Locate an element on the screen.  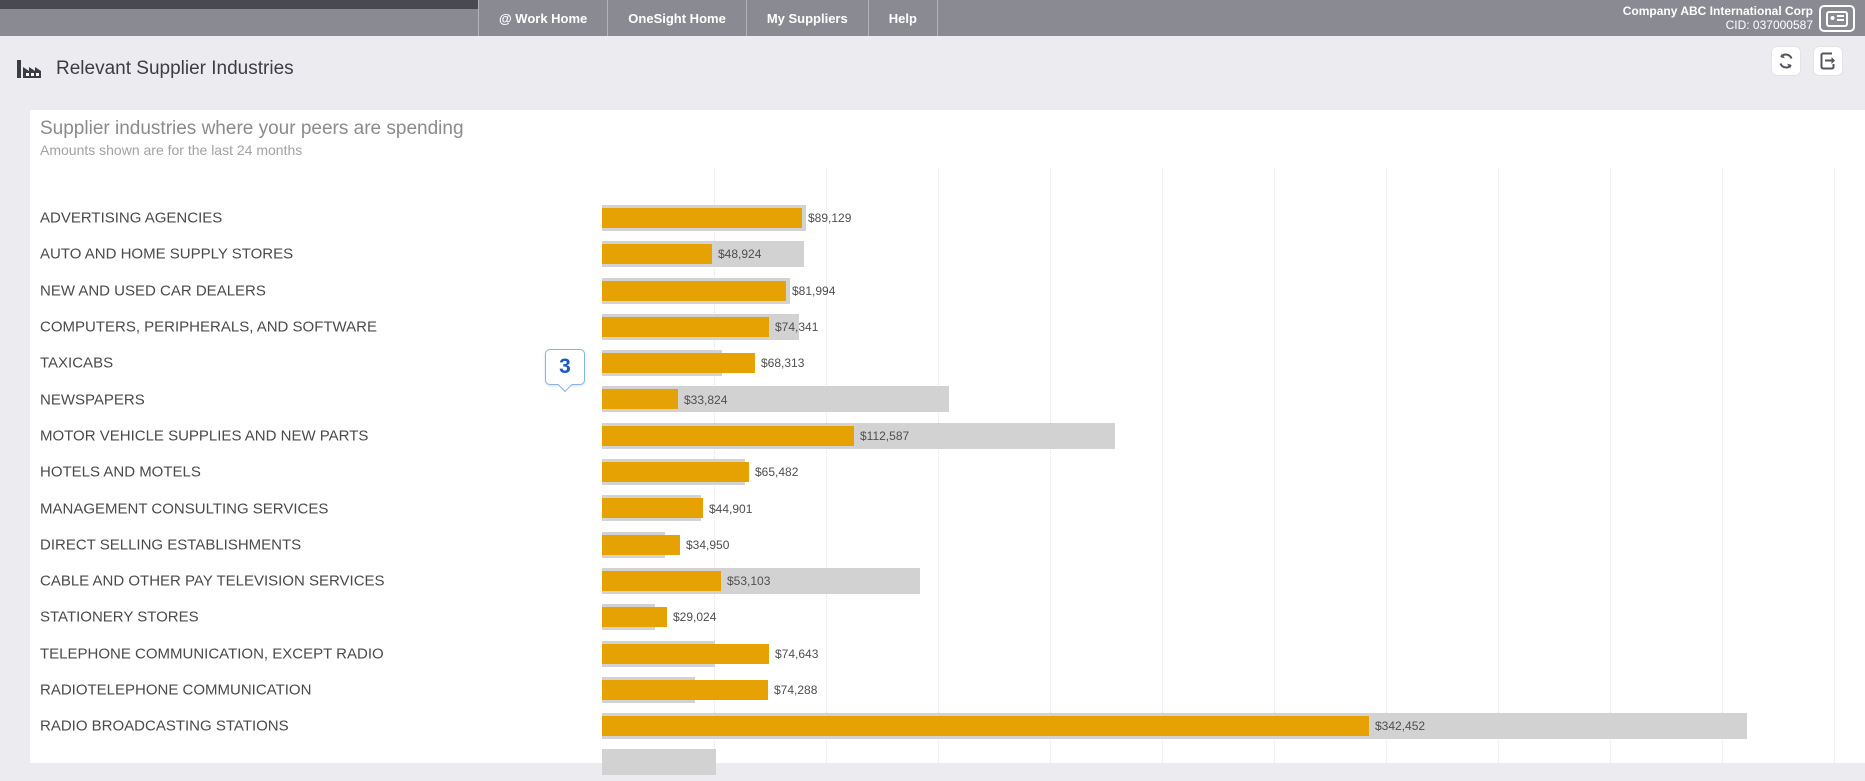
category-label: AUTO AND HOME SUPPLY STORES is located at coordinates (167, 254).